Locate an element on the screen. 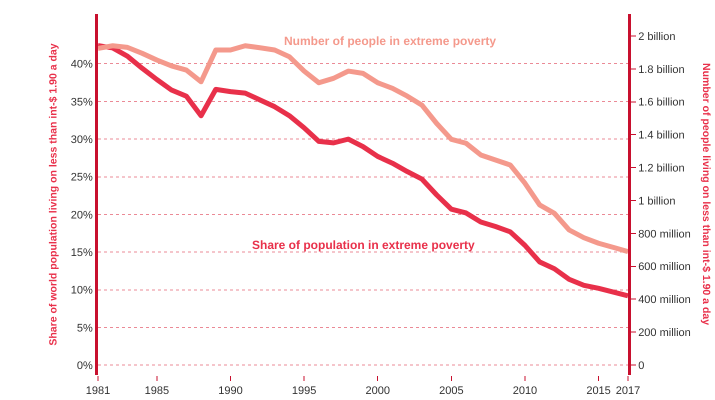  y-tick-label: 35% is located at coordinates (82, 102).